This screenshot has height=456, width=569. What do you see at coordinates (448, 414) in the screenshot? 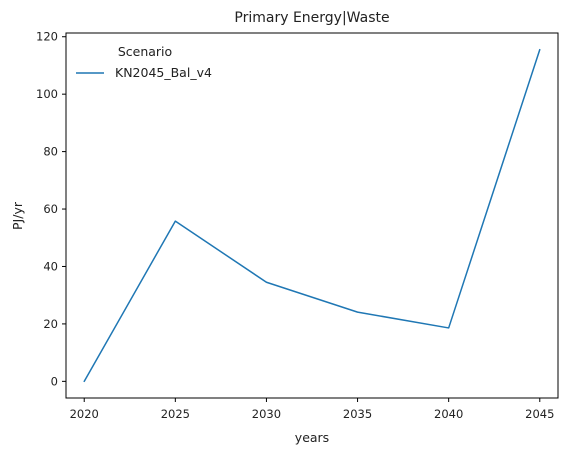
I see `x-tick-label: 2040` at bounding box center [448, 414].